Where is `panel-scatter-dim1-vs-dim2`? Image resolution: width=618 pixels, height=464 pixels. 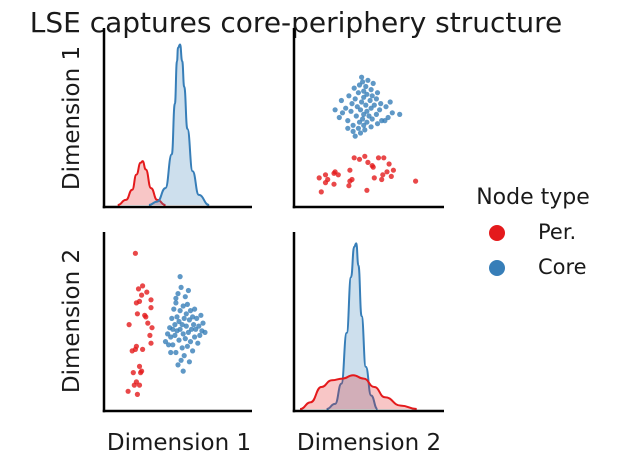 panel-scatter-dim1-vs-dim2 is located at coordinates (177, 322).